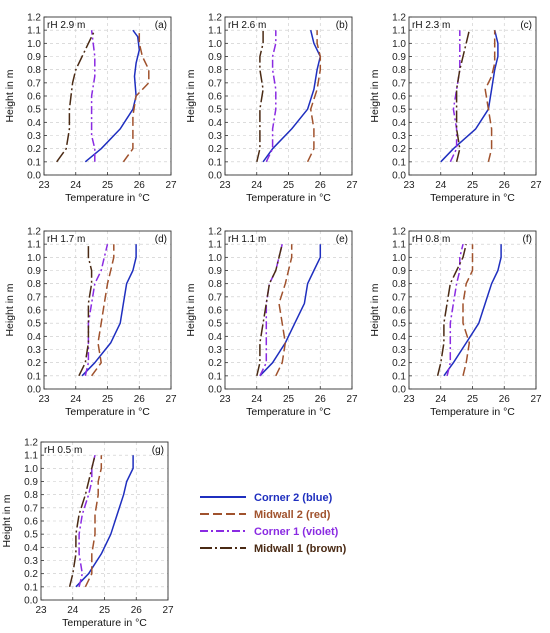 The image size is (550, 633). Describe the element at coordinates (292, 515) in the screenshot. I see `legend-label: Midwall 2 (red)` at that location.